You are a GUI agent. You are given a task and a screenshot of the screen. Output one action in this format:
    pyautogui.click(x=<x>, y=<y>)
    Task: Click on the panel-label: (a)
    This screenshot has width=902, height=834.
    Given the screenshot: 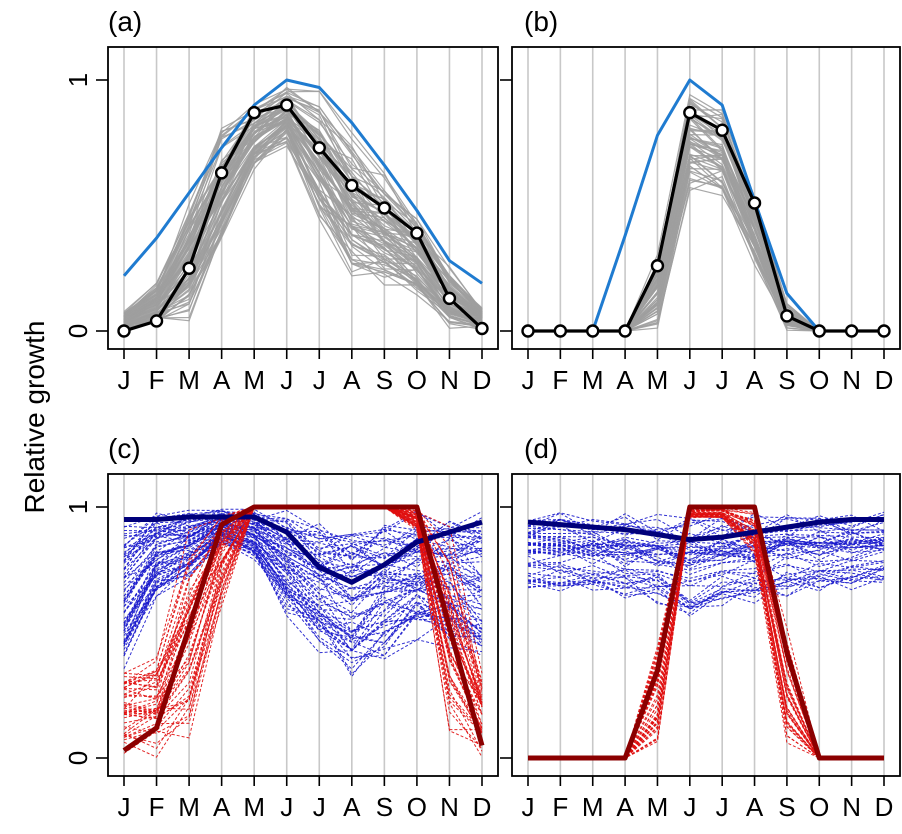 What is the action you would take?
    pyautogui.click(x=125, y=21)
    